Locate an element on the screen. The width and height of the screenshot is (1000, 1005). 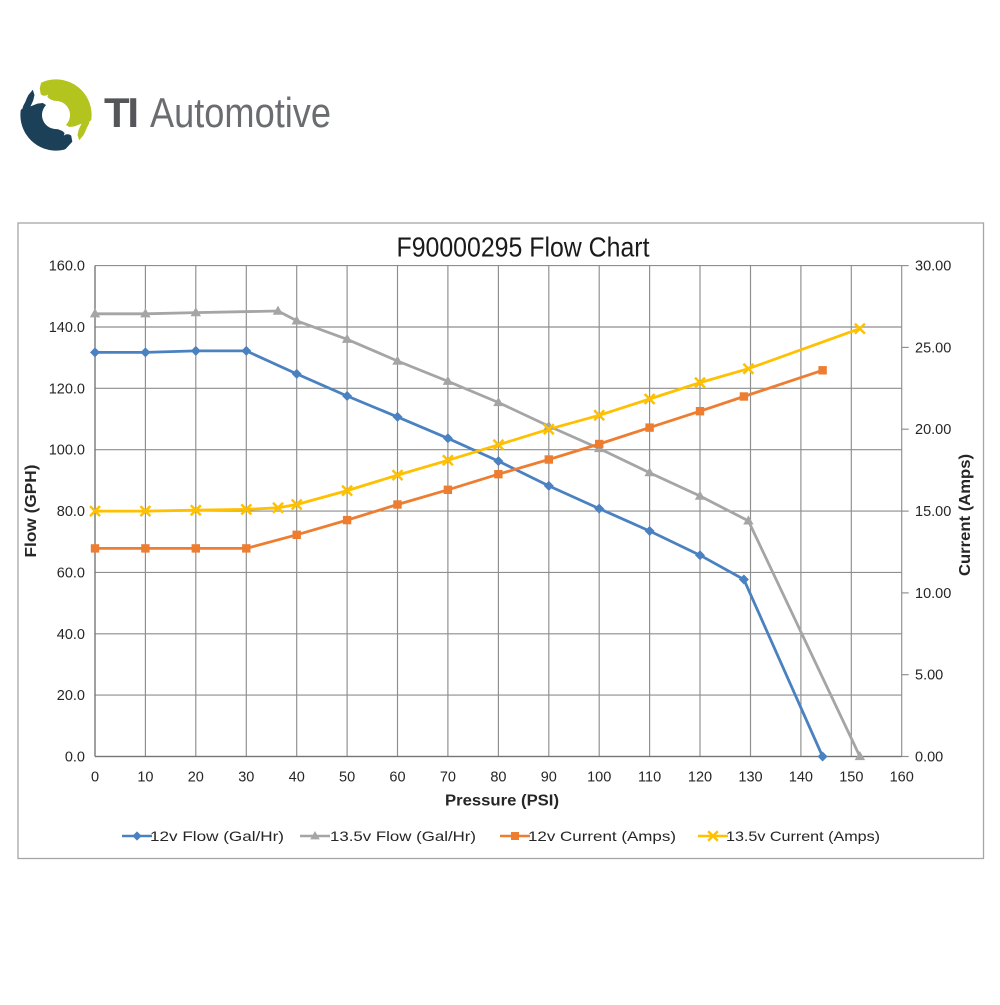
svg-text: 5.00 is located at coordinates (929, 676).